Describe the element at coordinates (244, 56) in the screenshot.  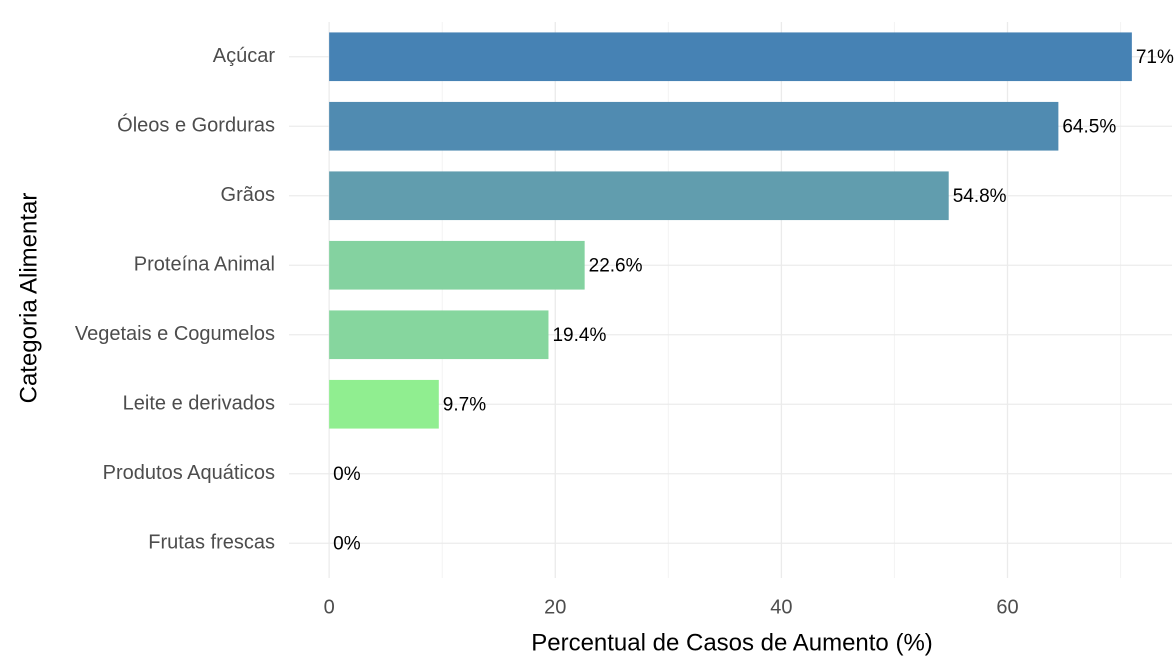
I see `y-tick-label: Açúcar` at that location.